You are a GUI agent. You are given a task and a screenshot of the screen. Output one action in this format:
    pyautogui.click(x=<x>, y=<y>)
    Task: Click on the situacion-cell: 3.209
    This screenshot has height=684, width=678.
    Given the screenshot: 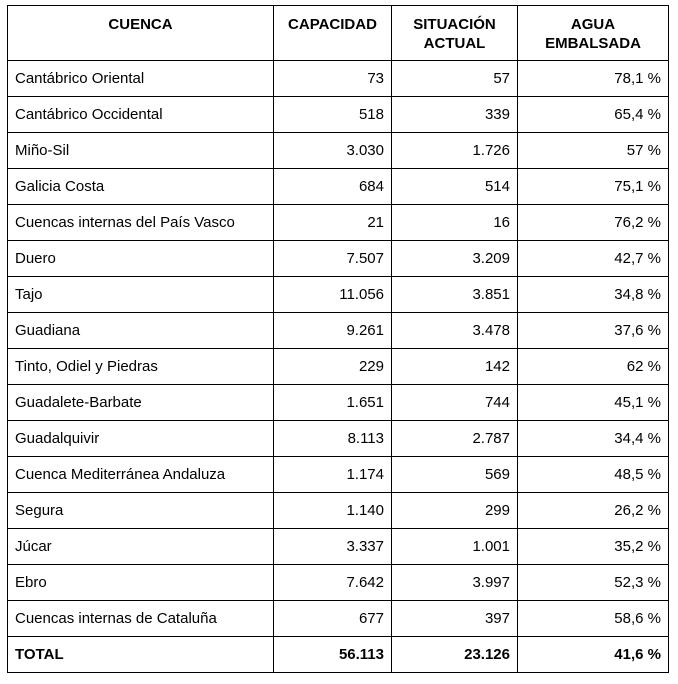 What is the action you would take?
    pyautogui.click(x=454, y=258)
    